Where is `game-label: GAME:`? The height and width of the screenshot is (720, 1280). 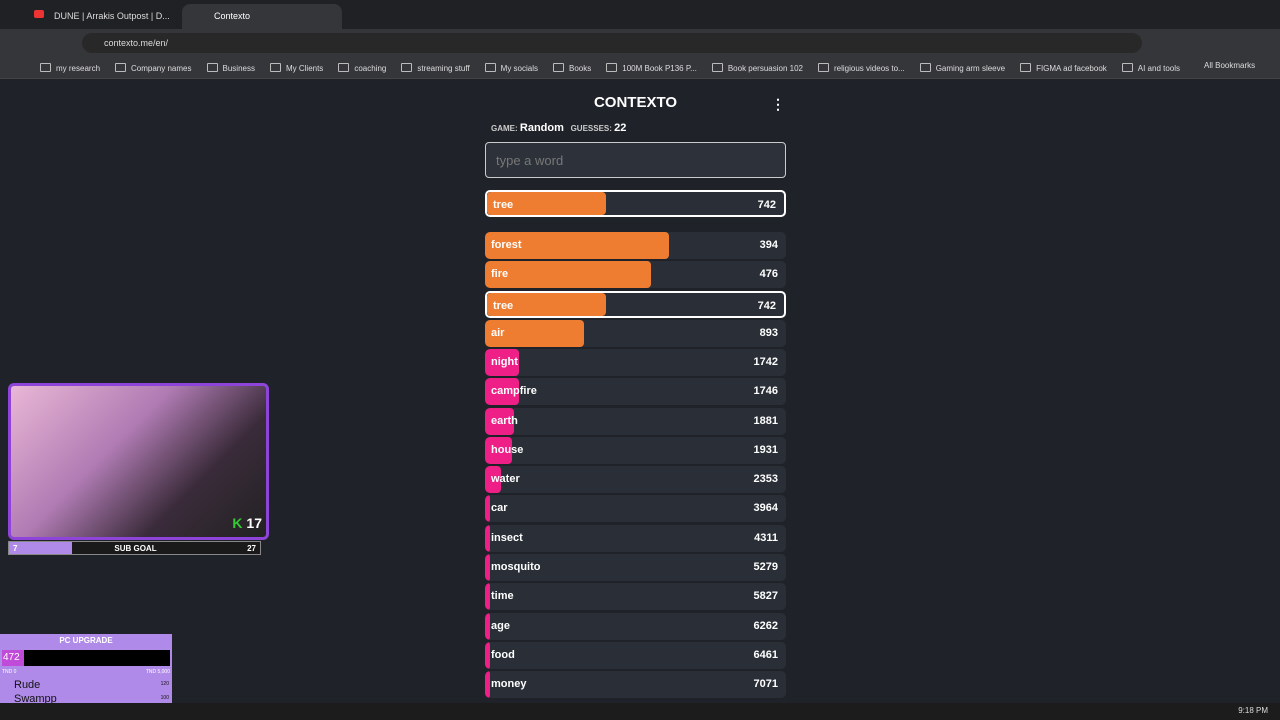 game-label: GAME: is located at coordinates (504, 128).